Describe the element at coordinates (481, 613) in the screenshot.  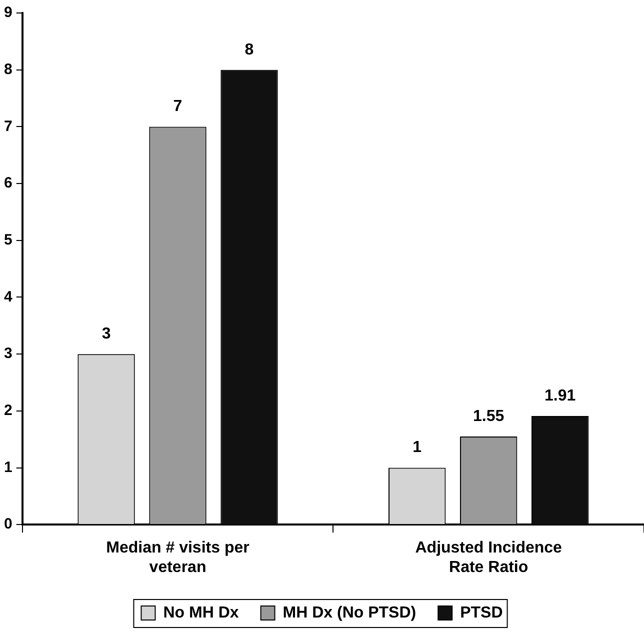
I see `legend-label: PTSD` at that location.